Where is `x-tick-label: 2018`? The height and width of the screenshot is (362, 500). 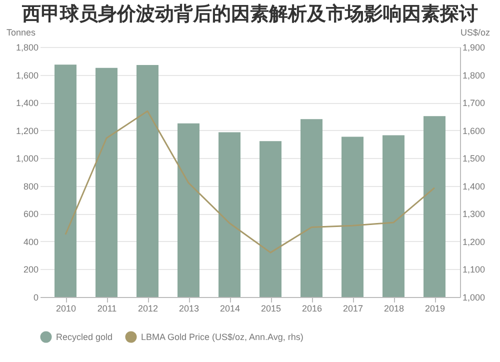 x-tick-label: 2018 is located at coordinates (394, 309).